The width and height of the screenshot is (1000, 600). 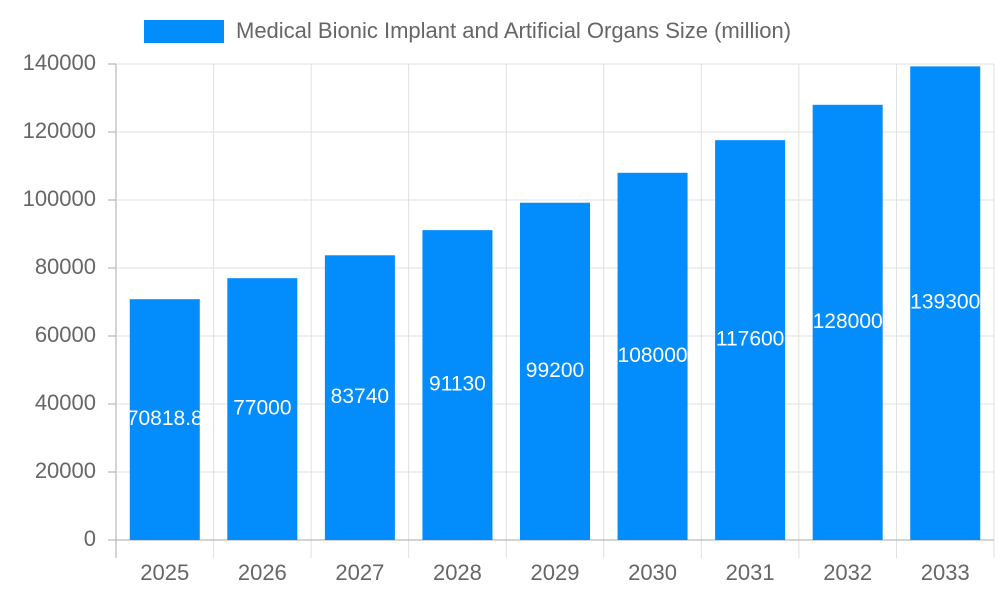 I want to click on y-tick-label: 140000, so click(x=59, y=62).